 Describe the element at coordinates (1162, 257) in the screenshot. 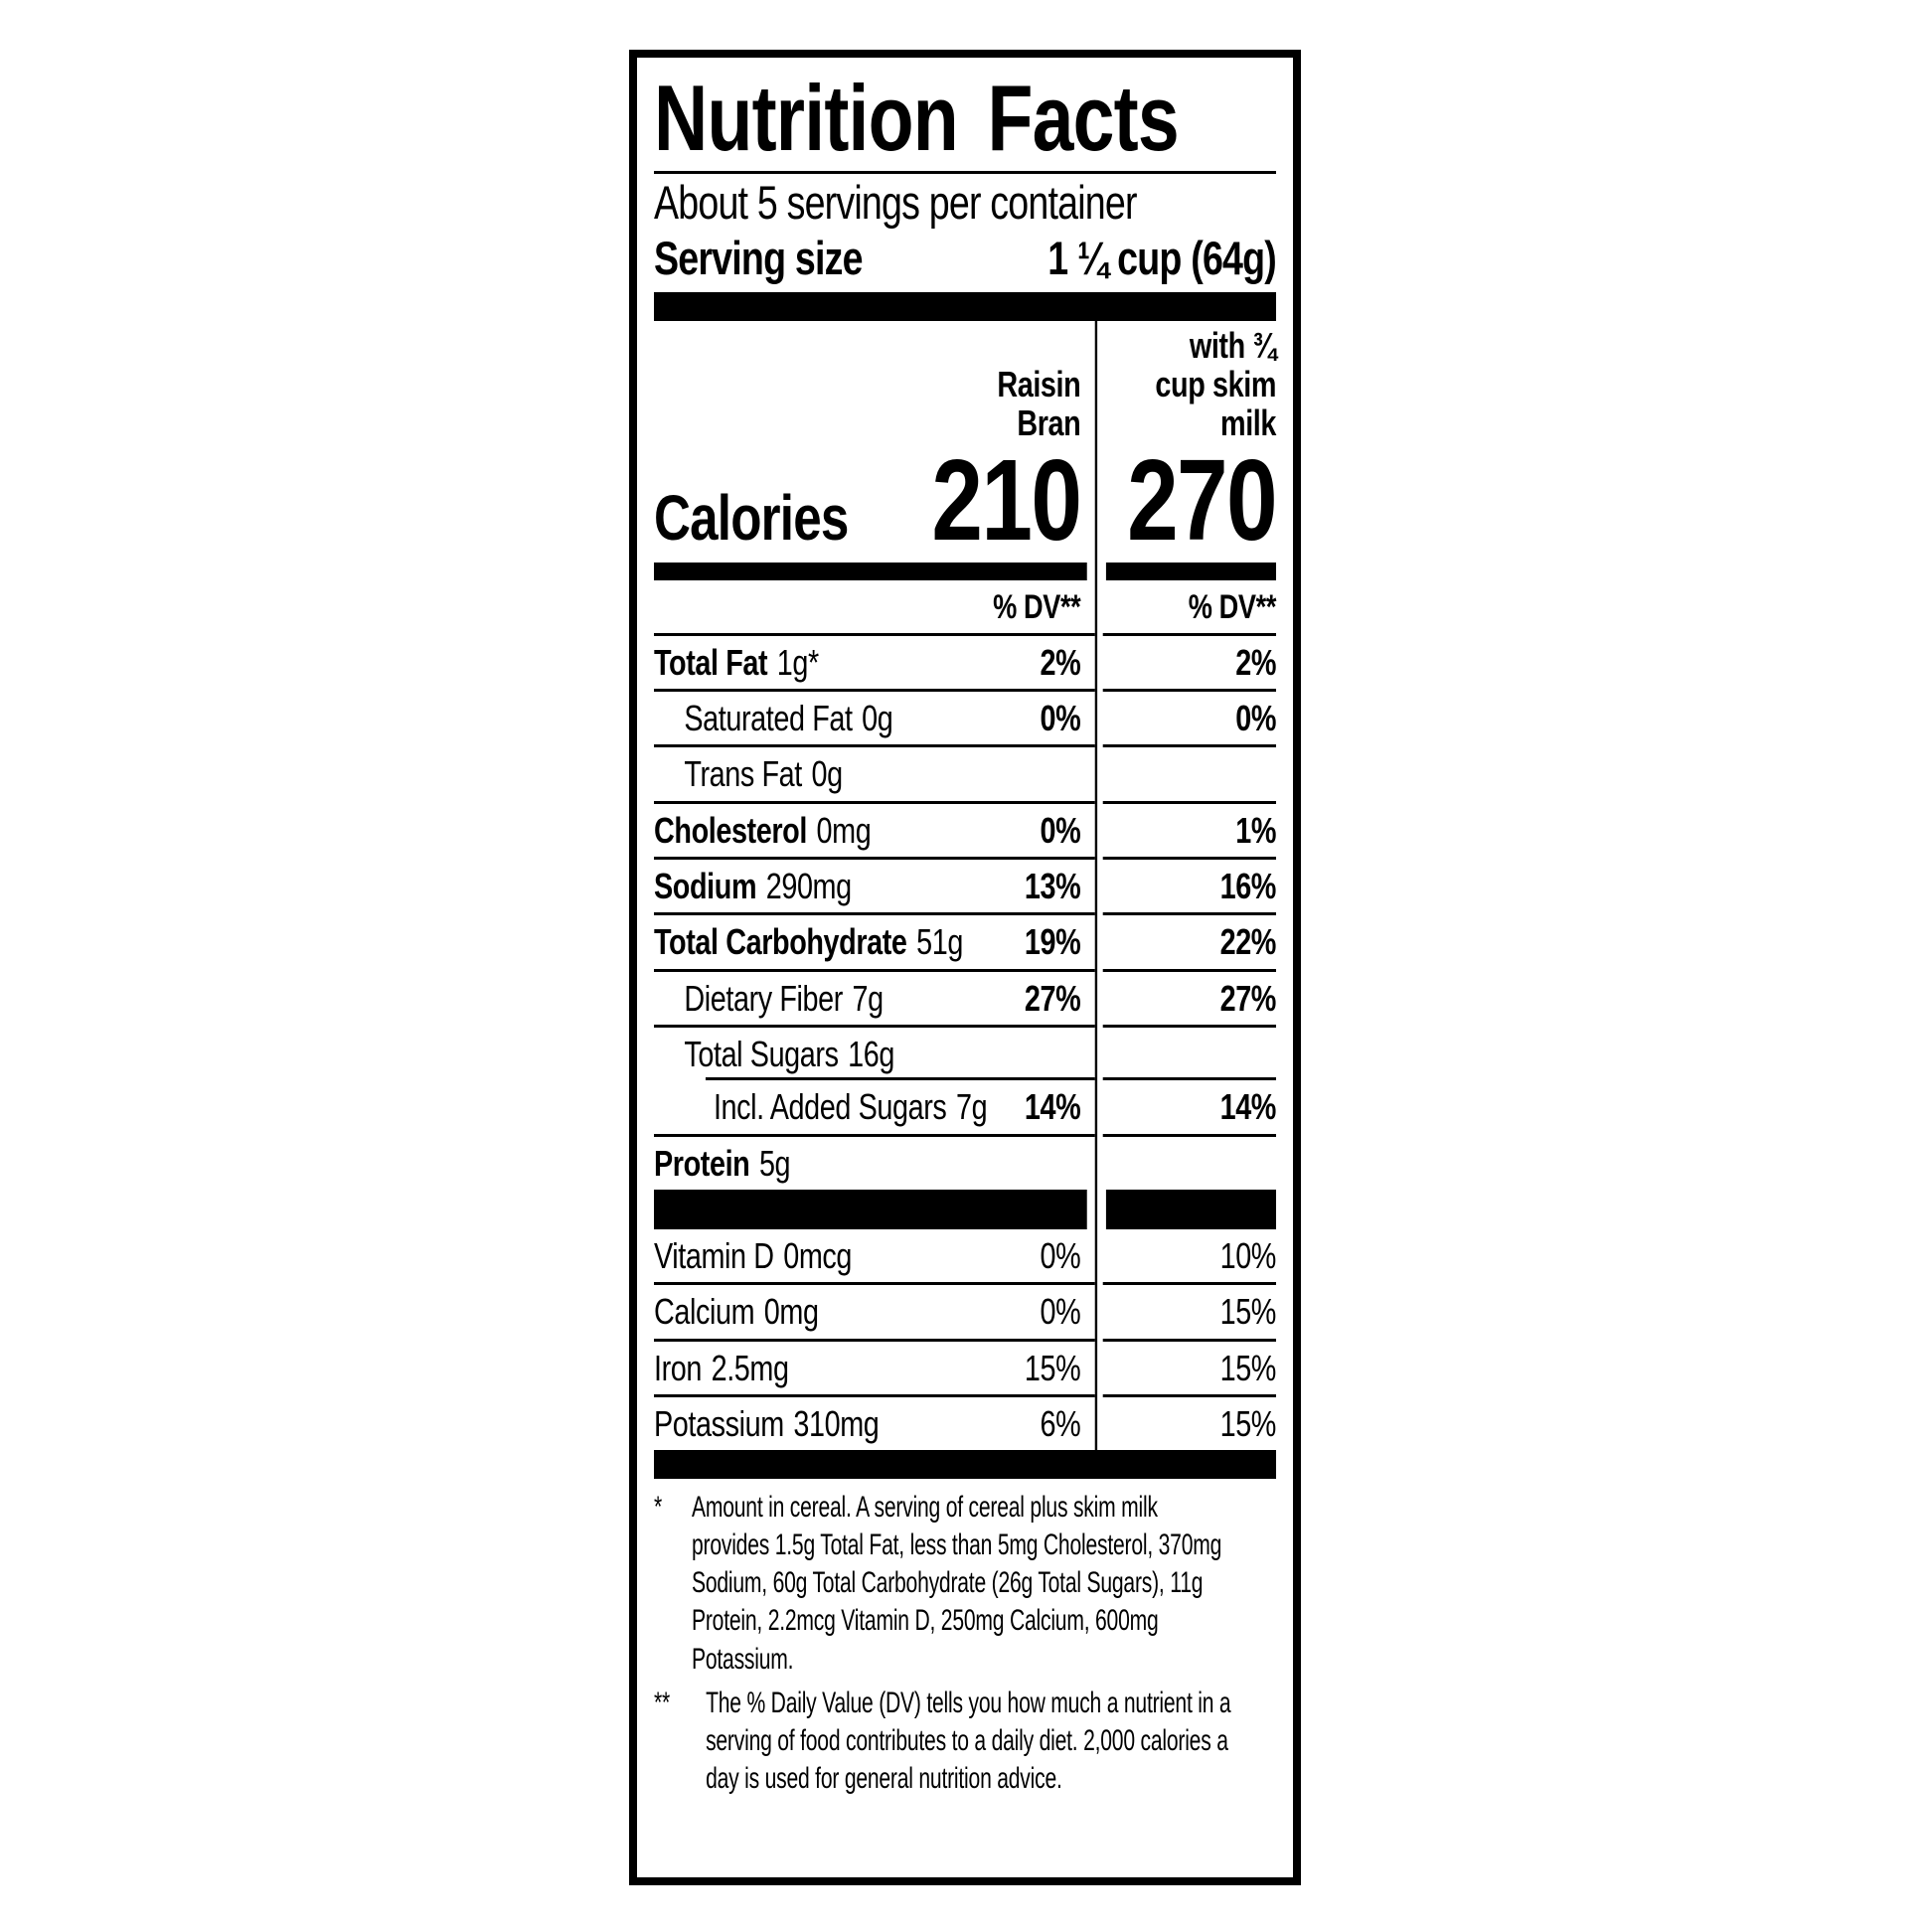

I see `serving-size-value: 1 ¼ cup (64g)` at that location.